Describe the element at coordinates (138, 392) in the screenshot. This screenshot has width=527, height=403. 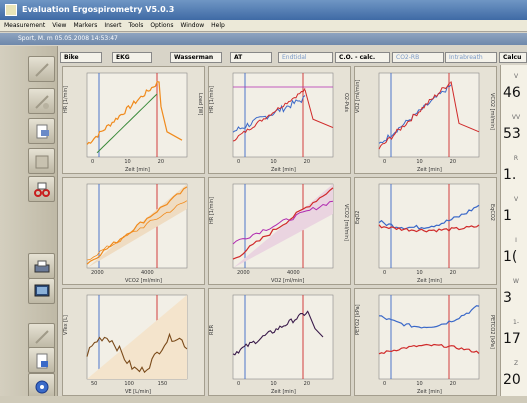
I see `x-axis-label: VE [L/min]` at that location.